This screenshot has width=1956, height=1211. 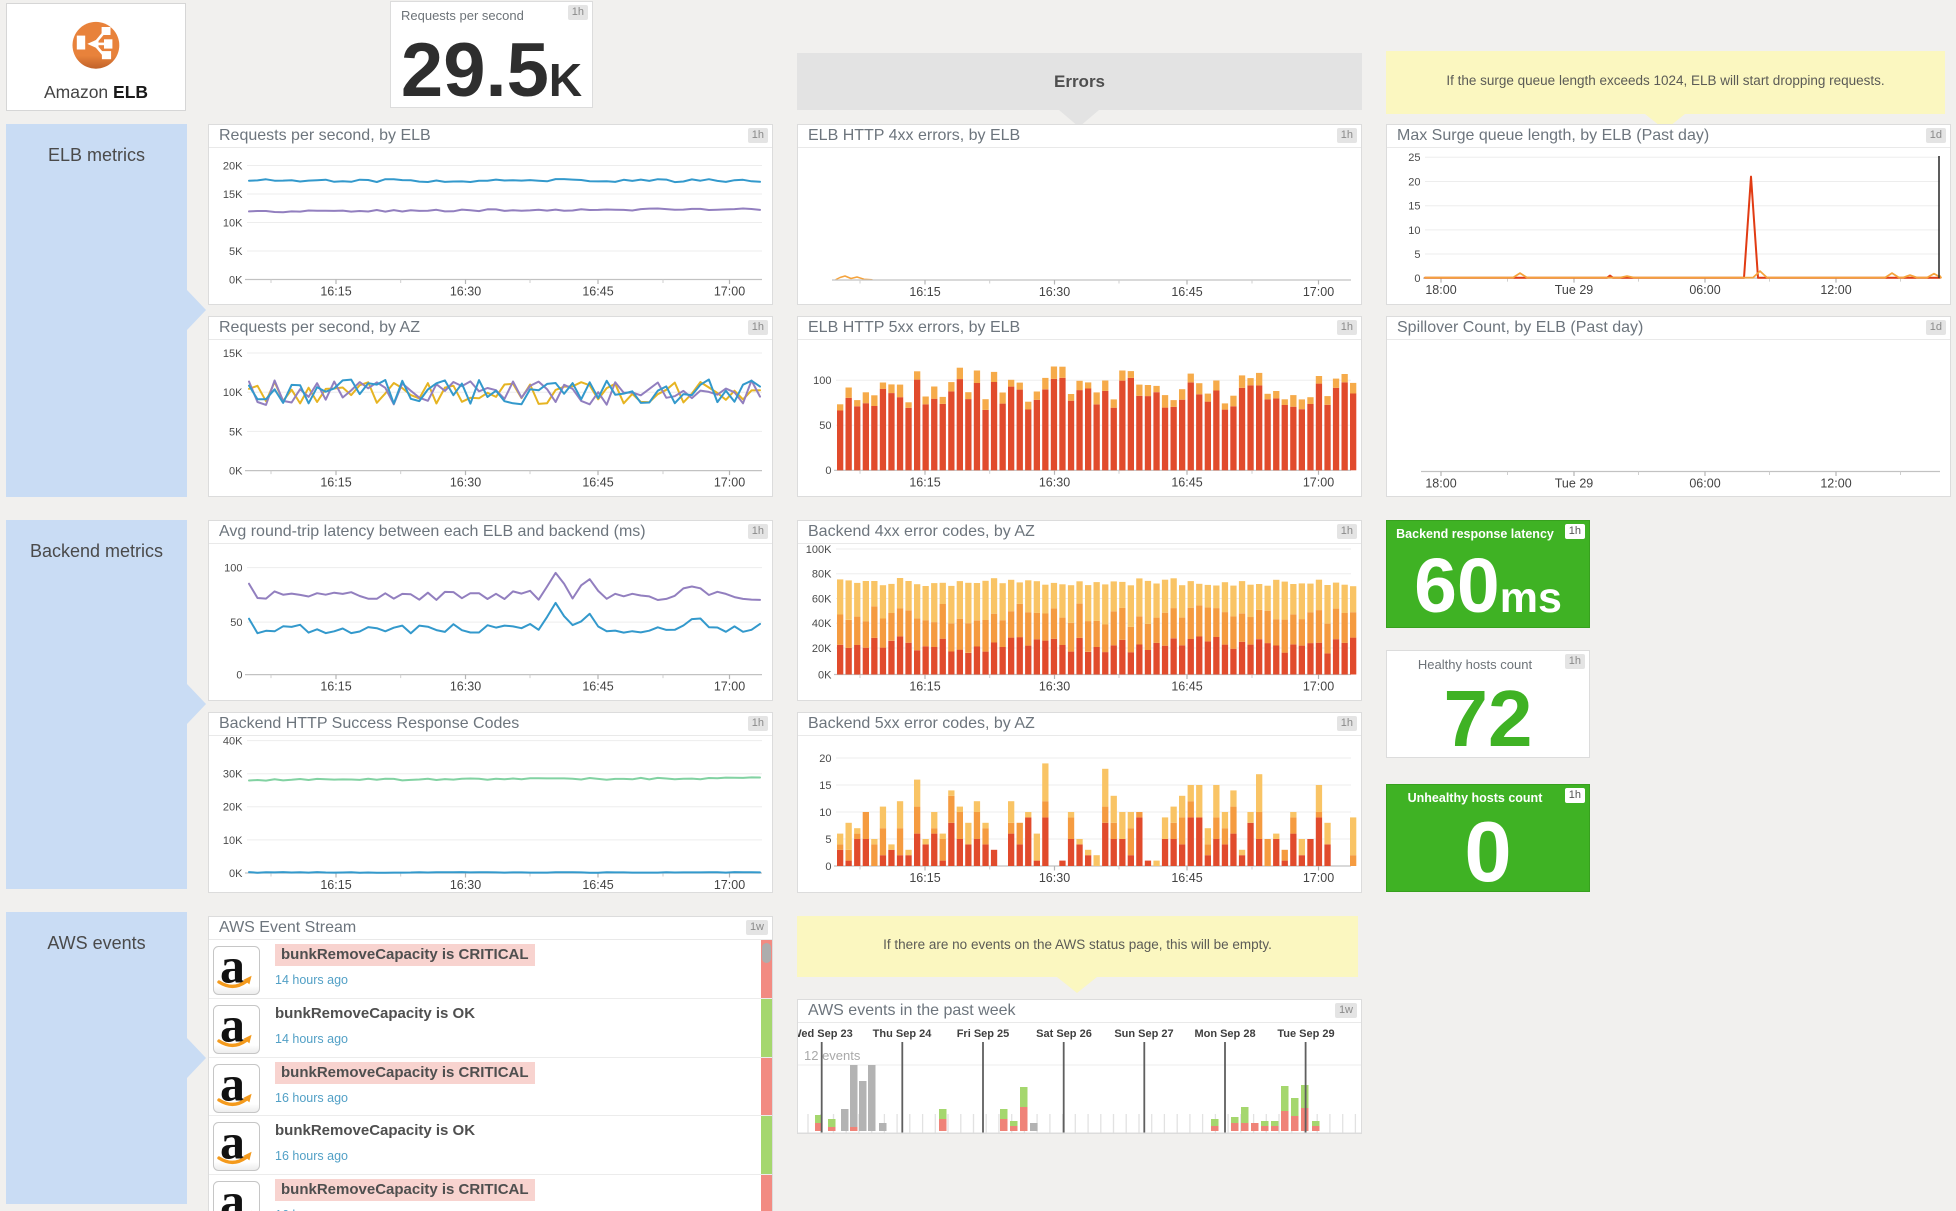 I want to click on svg-text: 80K, so click(x=822, y=575).